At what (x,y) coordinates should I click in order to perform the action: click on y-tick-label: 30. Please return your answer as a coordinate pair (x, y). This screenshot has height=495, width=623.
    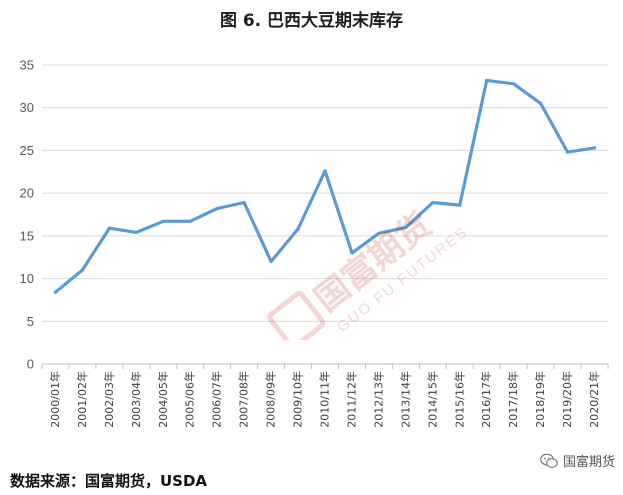
    Looking at the image, I should click on (27, 107).